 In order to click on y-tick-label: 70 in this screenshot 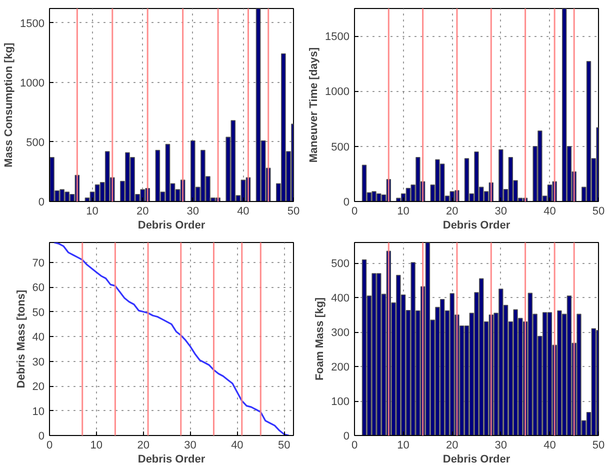, I will do `click(38, 263)`.